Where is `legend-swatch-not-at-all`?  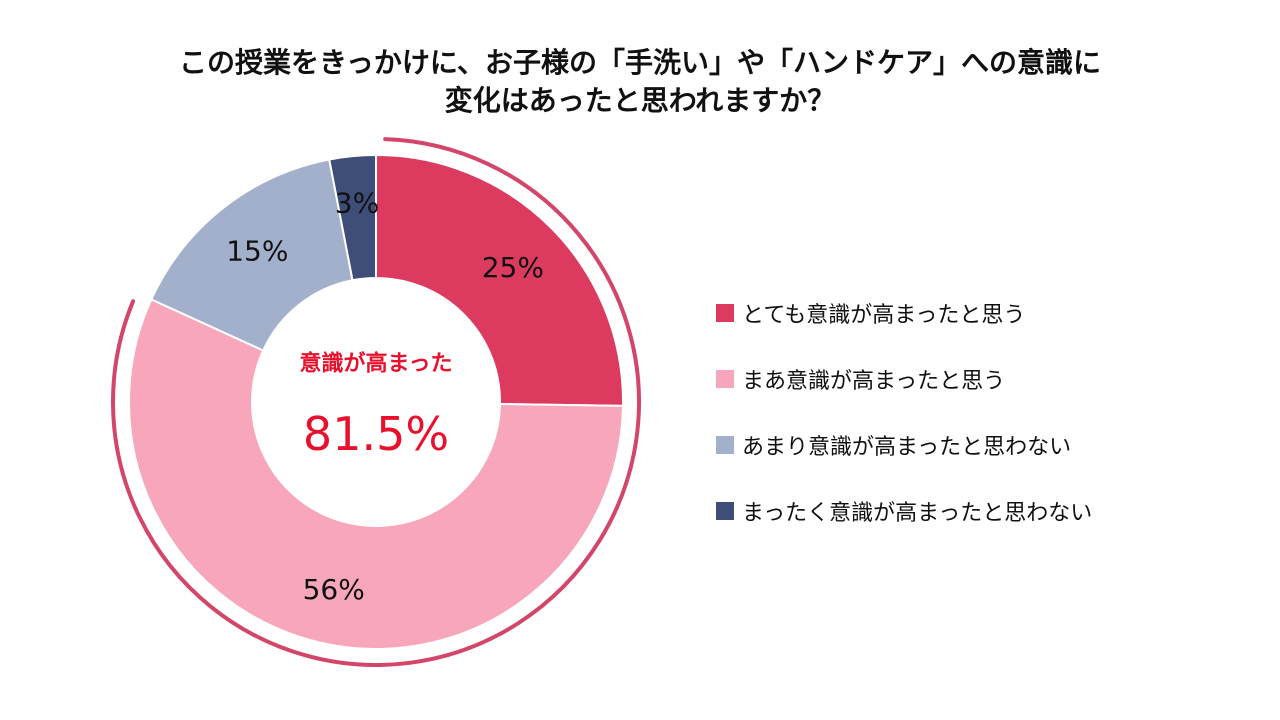 legend-swatch-not-at-all is located at coordinates (725, 511).